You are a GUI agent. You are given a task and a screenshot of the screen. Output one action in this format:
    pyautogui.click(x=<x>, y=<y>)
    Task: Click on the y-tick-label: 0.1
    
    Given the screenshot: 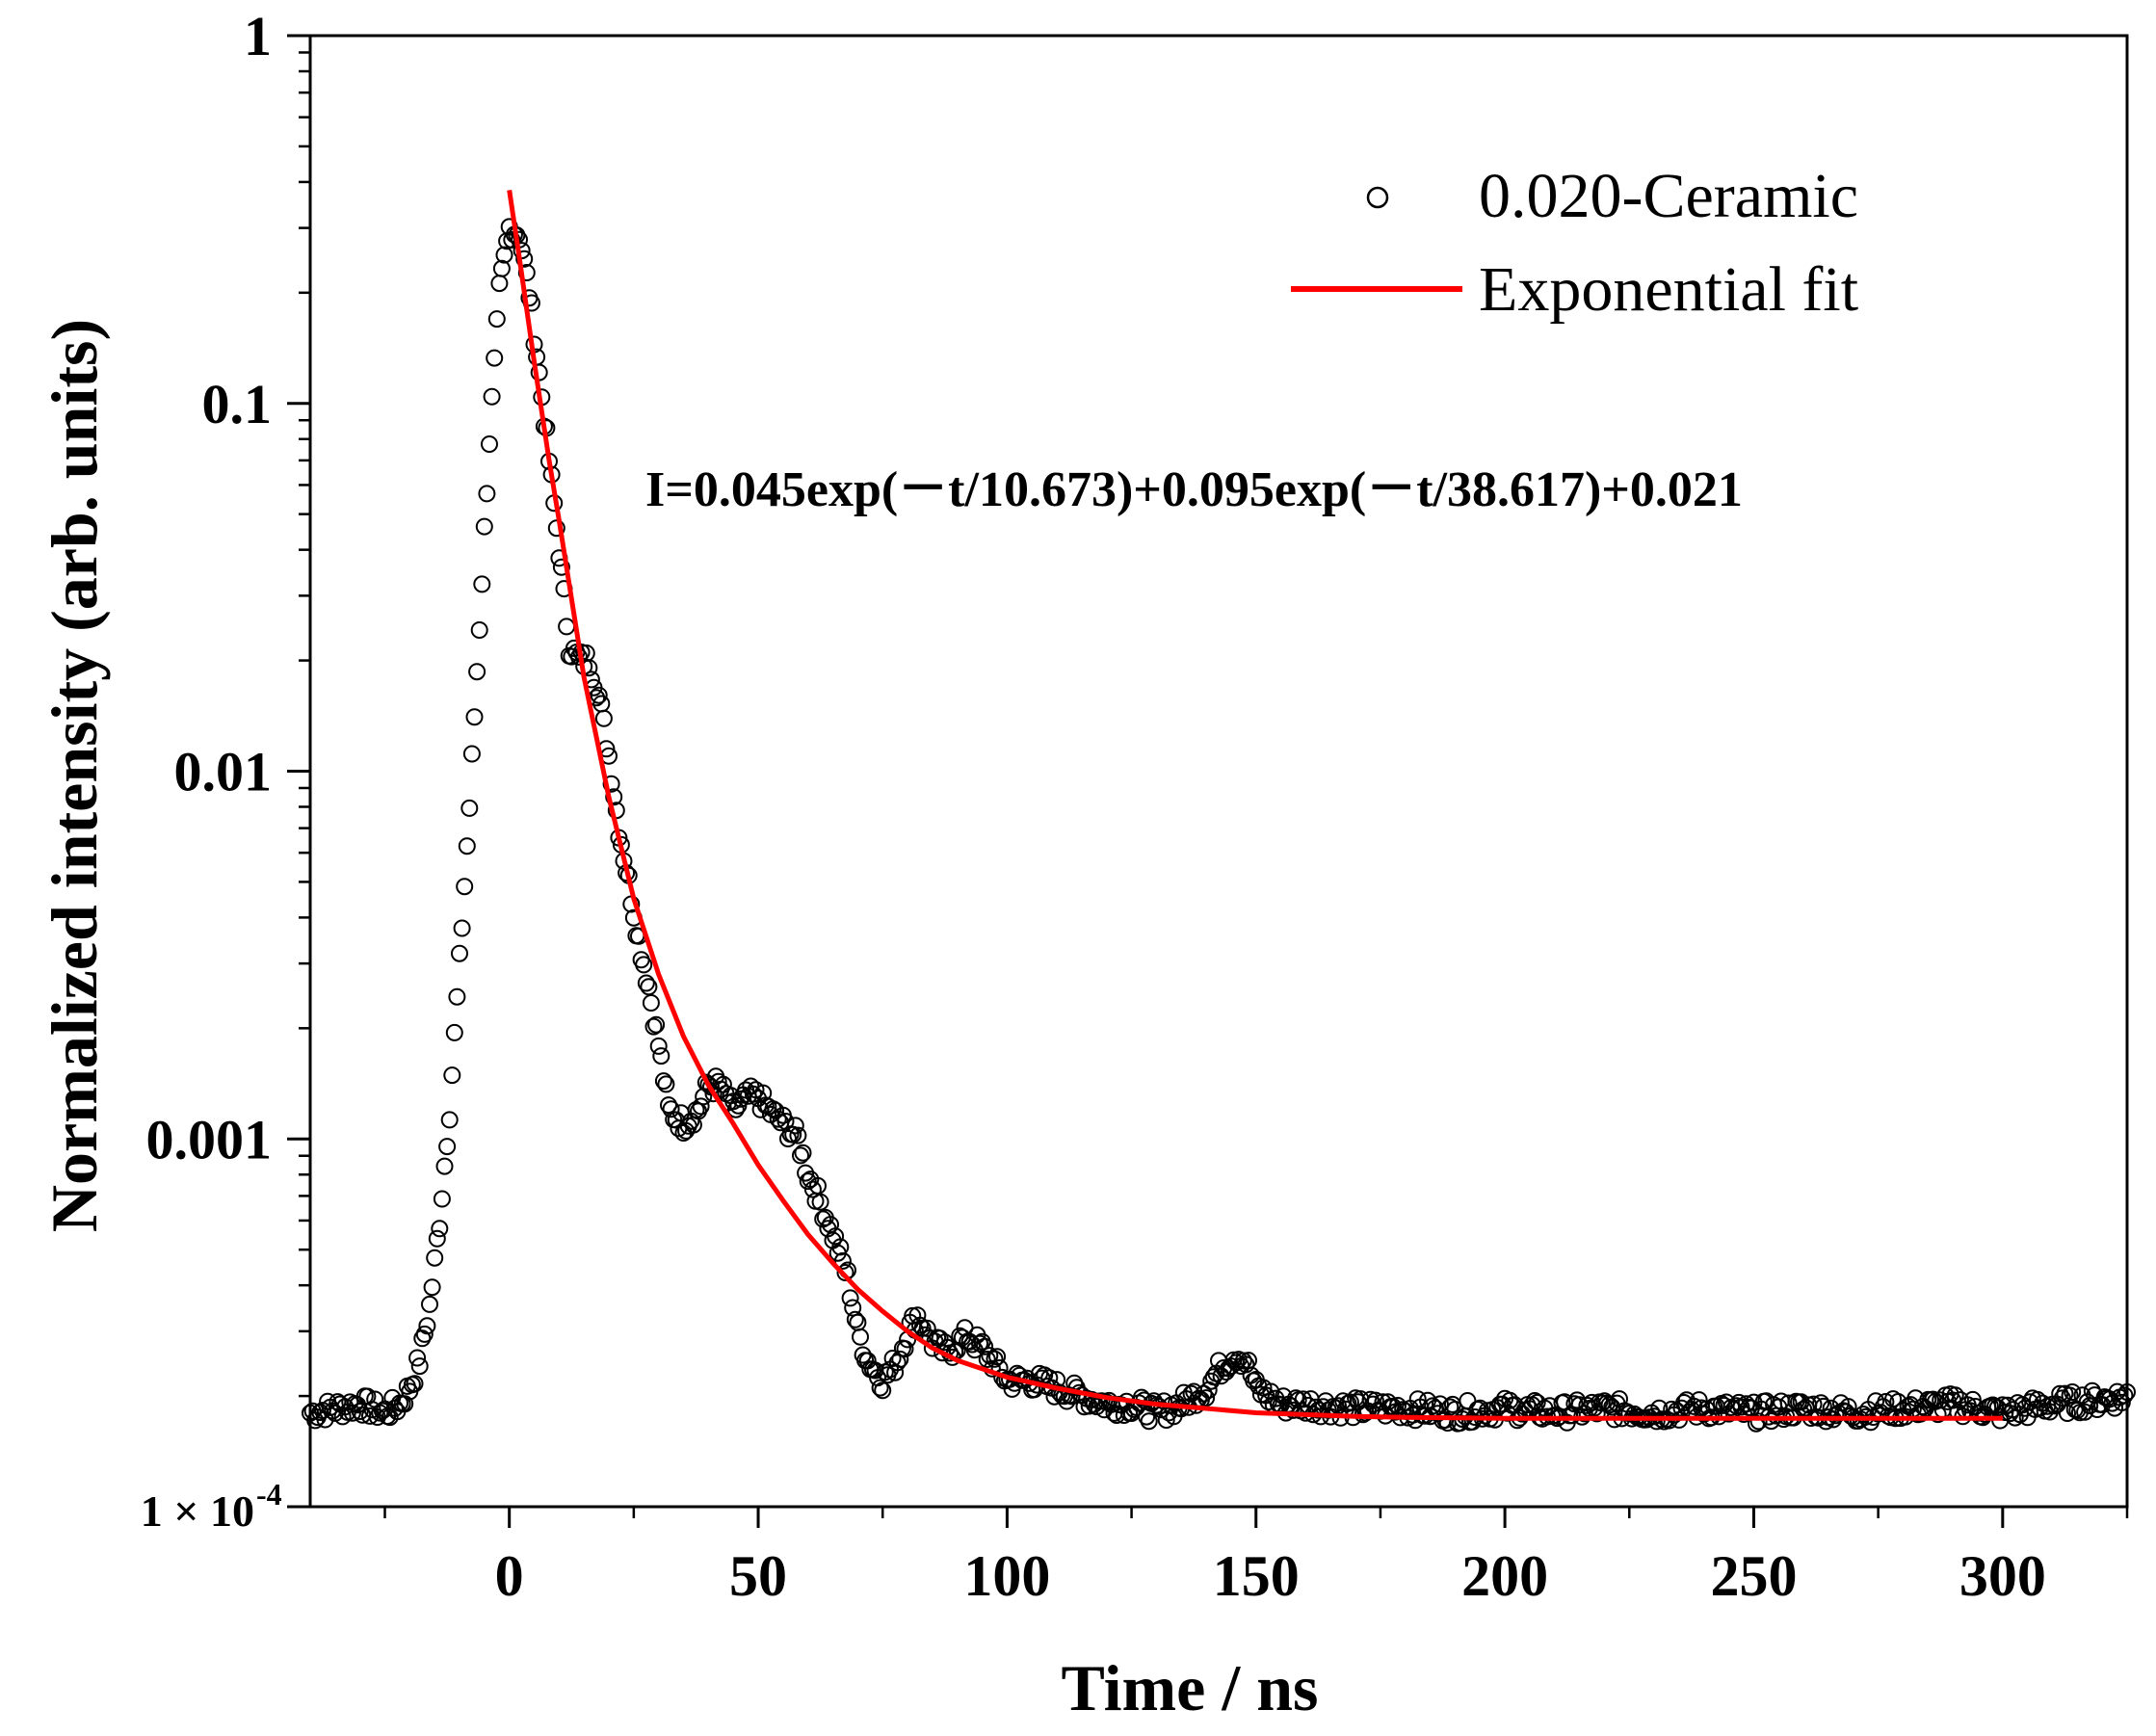 What is the action you would take?
    pyautogui.click(x=237, y=404)
    